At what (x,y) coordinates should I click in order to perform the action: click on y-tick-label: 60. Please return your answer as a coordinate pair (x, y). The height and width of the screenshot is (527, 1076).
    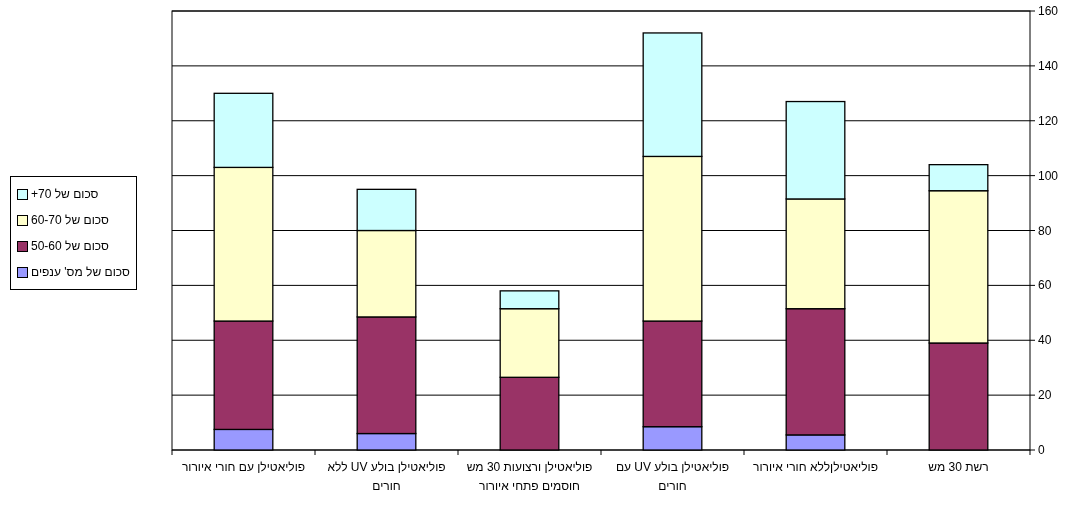
    Looking at the image, I should click on (1045, 285).